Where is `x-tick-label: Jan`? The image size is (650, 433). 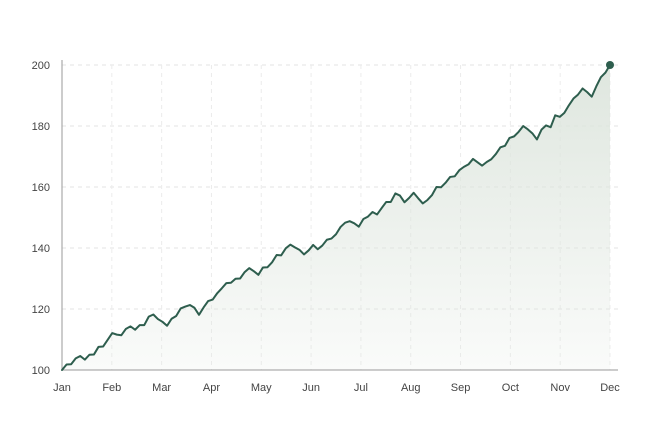 x-tick-label: Jan is located at coordinates (62, 388).